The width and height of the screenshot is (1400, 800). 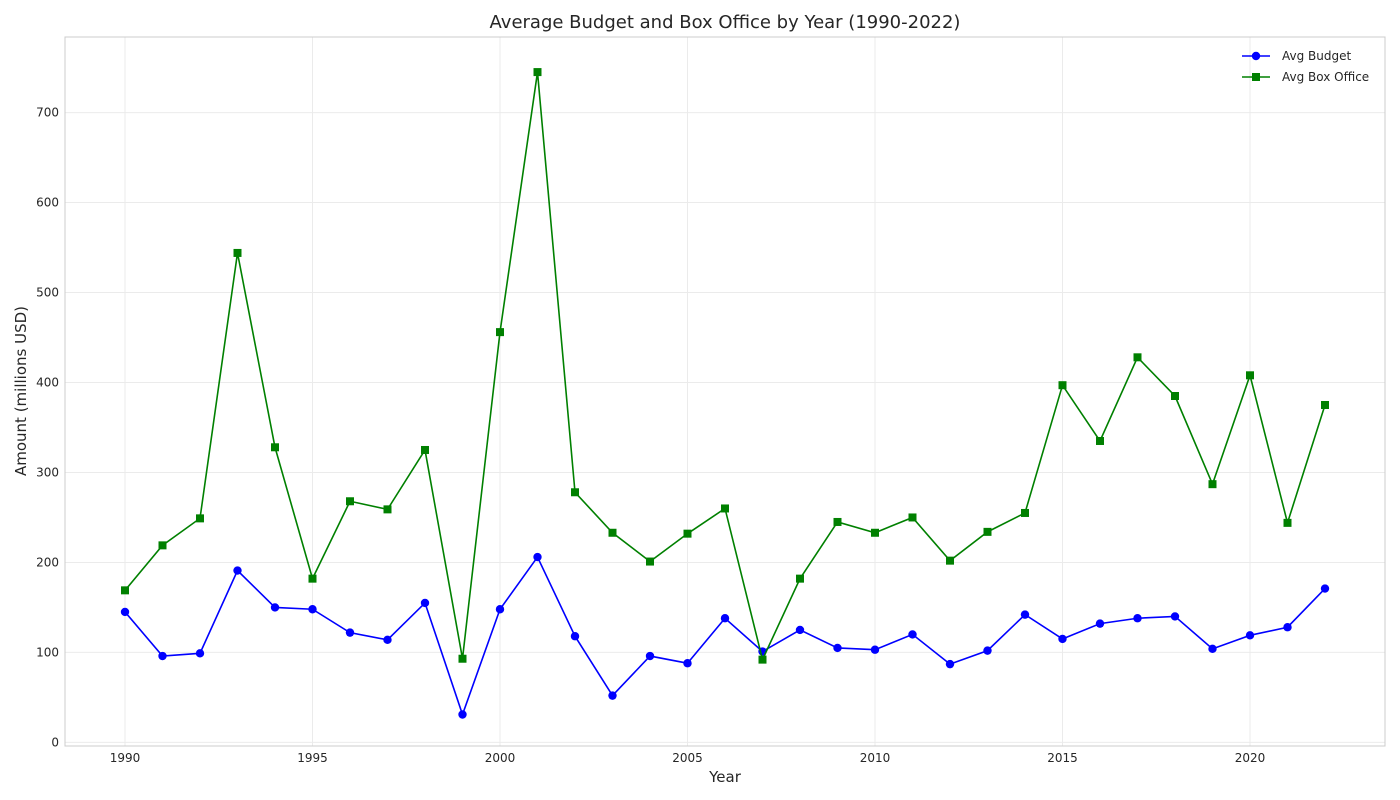 What do you see at coordinates (55, 742) in the screenshot?
I see `y-tick-label: 0` at bounding box center [55, 742].